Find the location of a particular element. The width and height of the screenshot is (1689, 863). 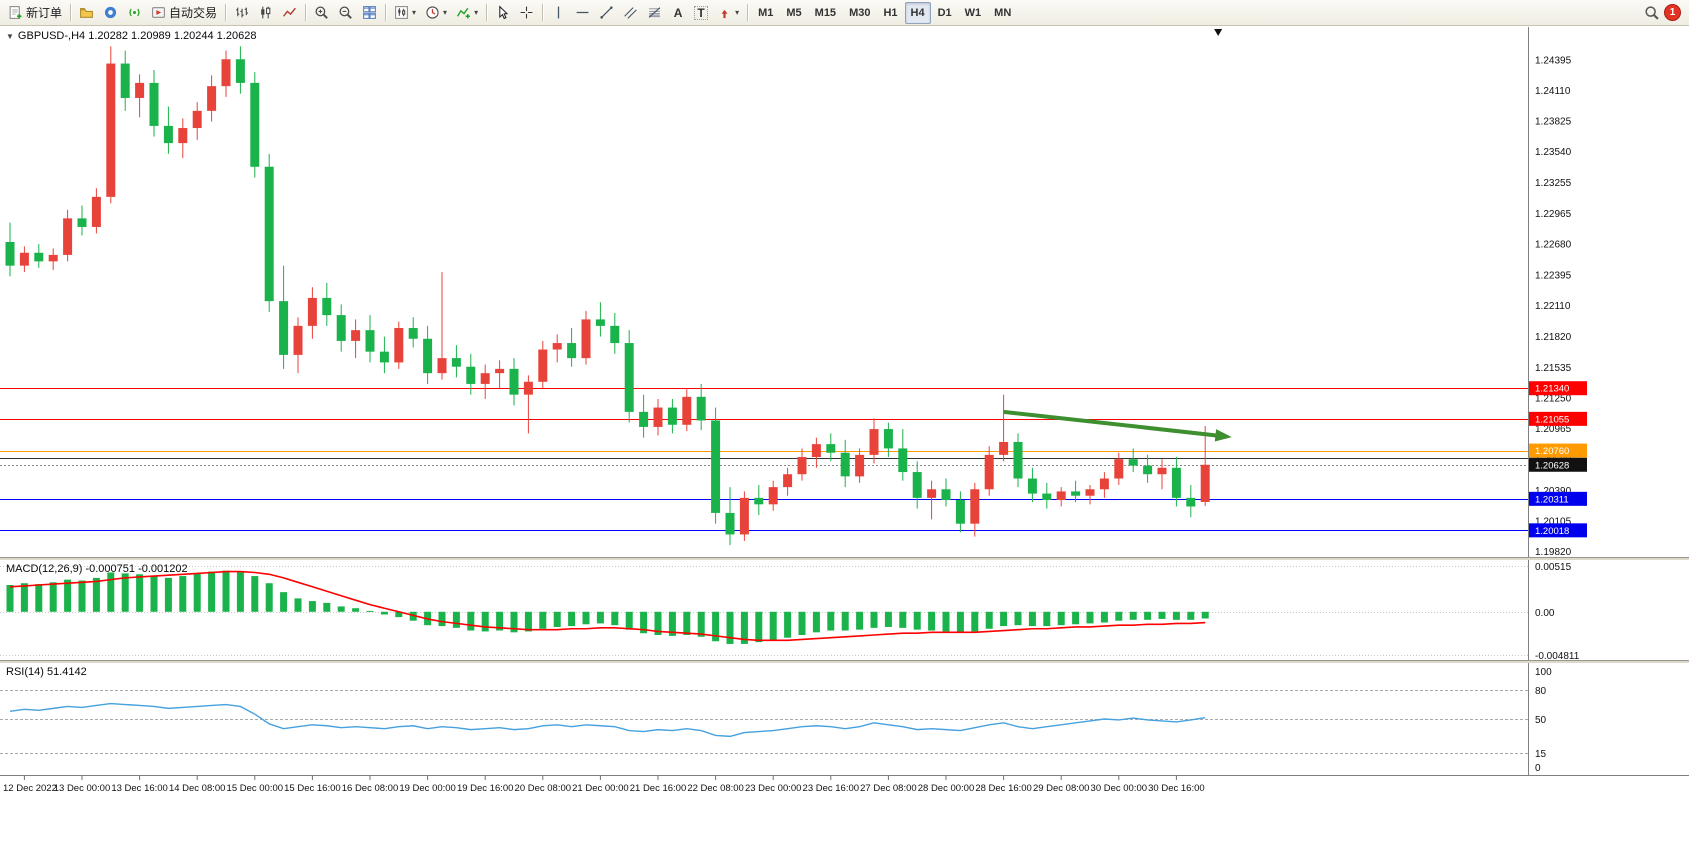

text-label-button: T is located at coordinates (701, 13).